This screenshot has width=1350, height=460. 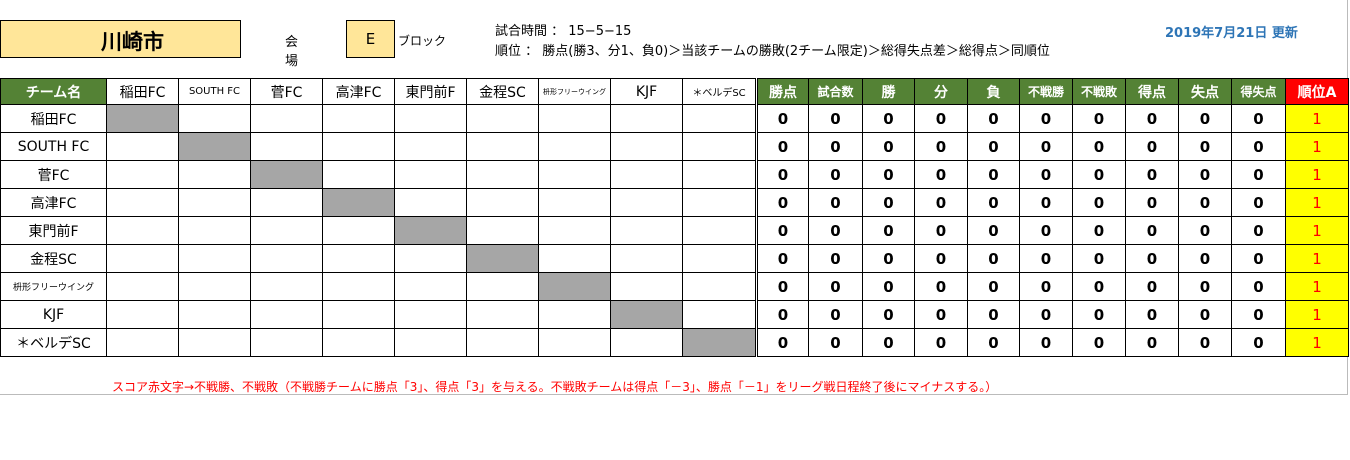 I want to click on table-row: SOUTH FC 0 0 0 0 0 0 0 0 0 0 1, so click(x=674, y=146).